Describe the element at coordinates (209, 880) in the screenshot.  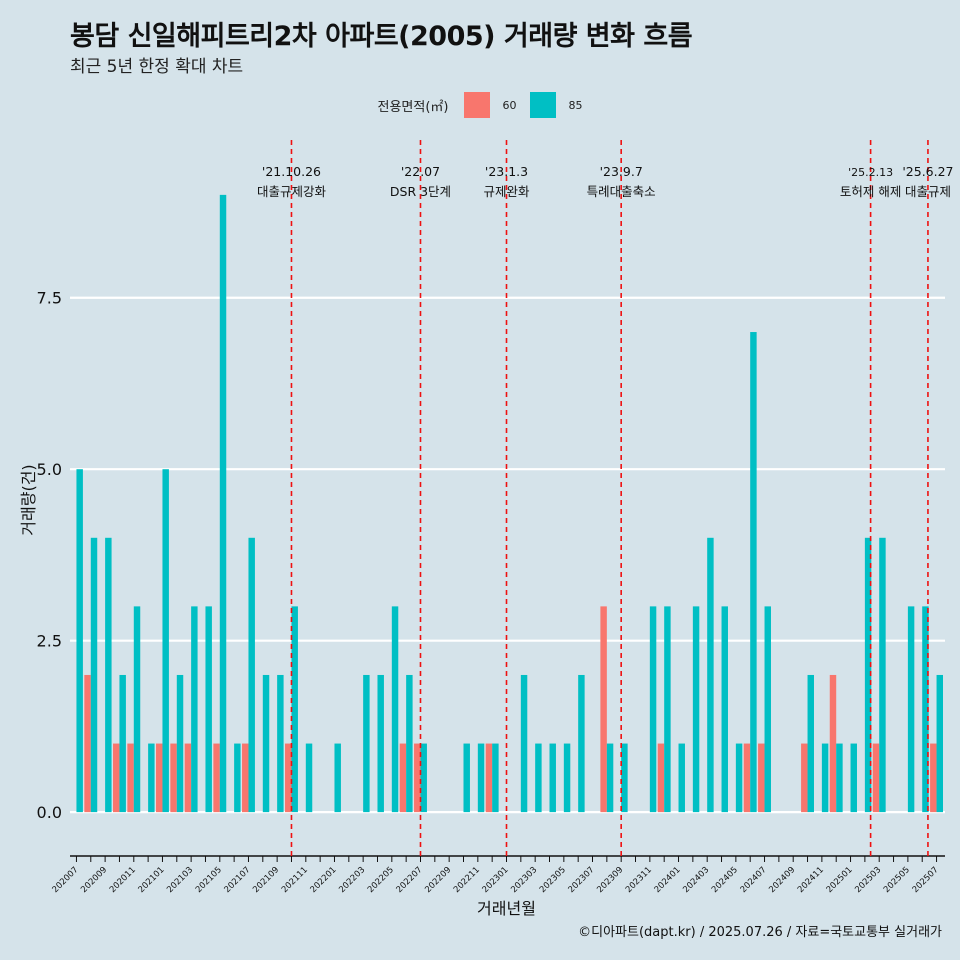
I see `x-tick-label: 202105` at that location.